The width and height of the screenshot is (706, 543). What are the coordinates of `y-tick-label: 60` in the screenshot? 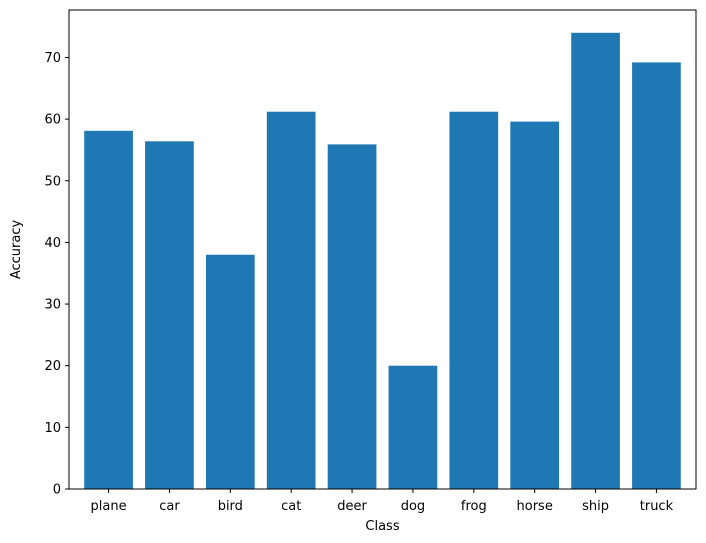 It's located at (52, 120).